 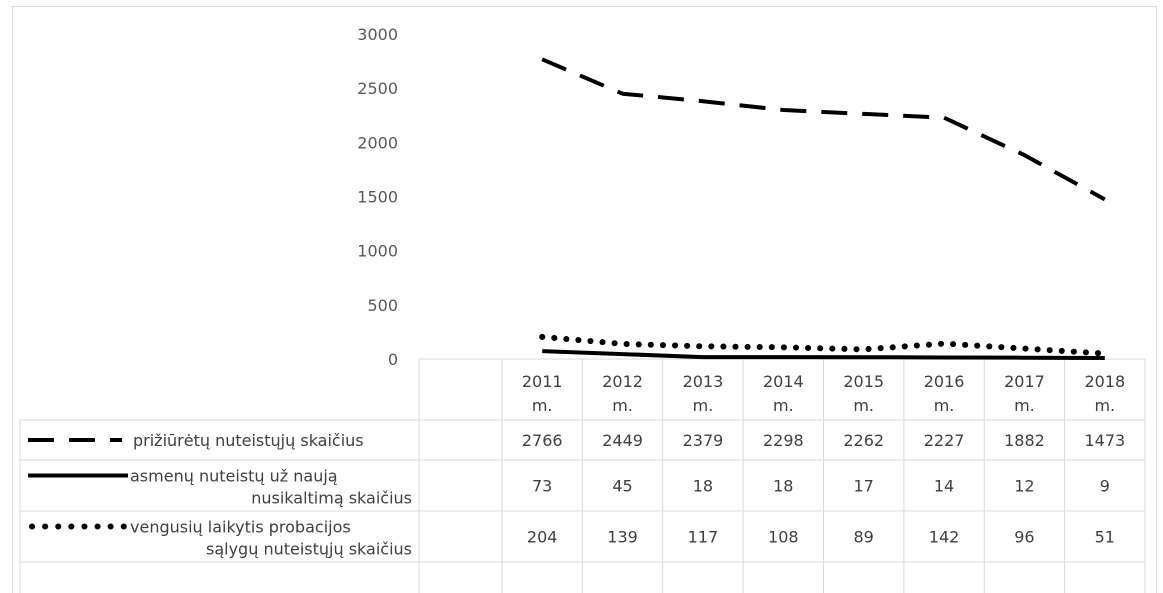 I want to click on y-tick-label: 1500, so click(x=377, y=197).